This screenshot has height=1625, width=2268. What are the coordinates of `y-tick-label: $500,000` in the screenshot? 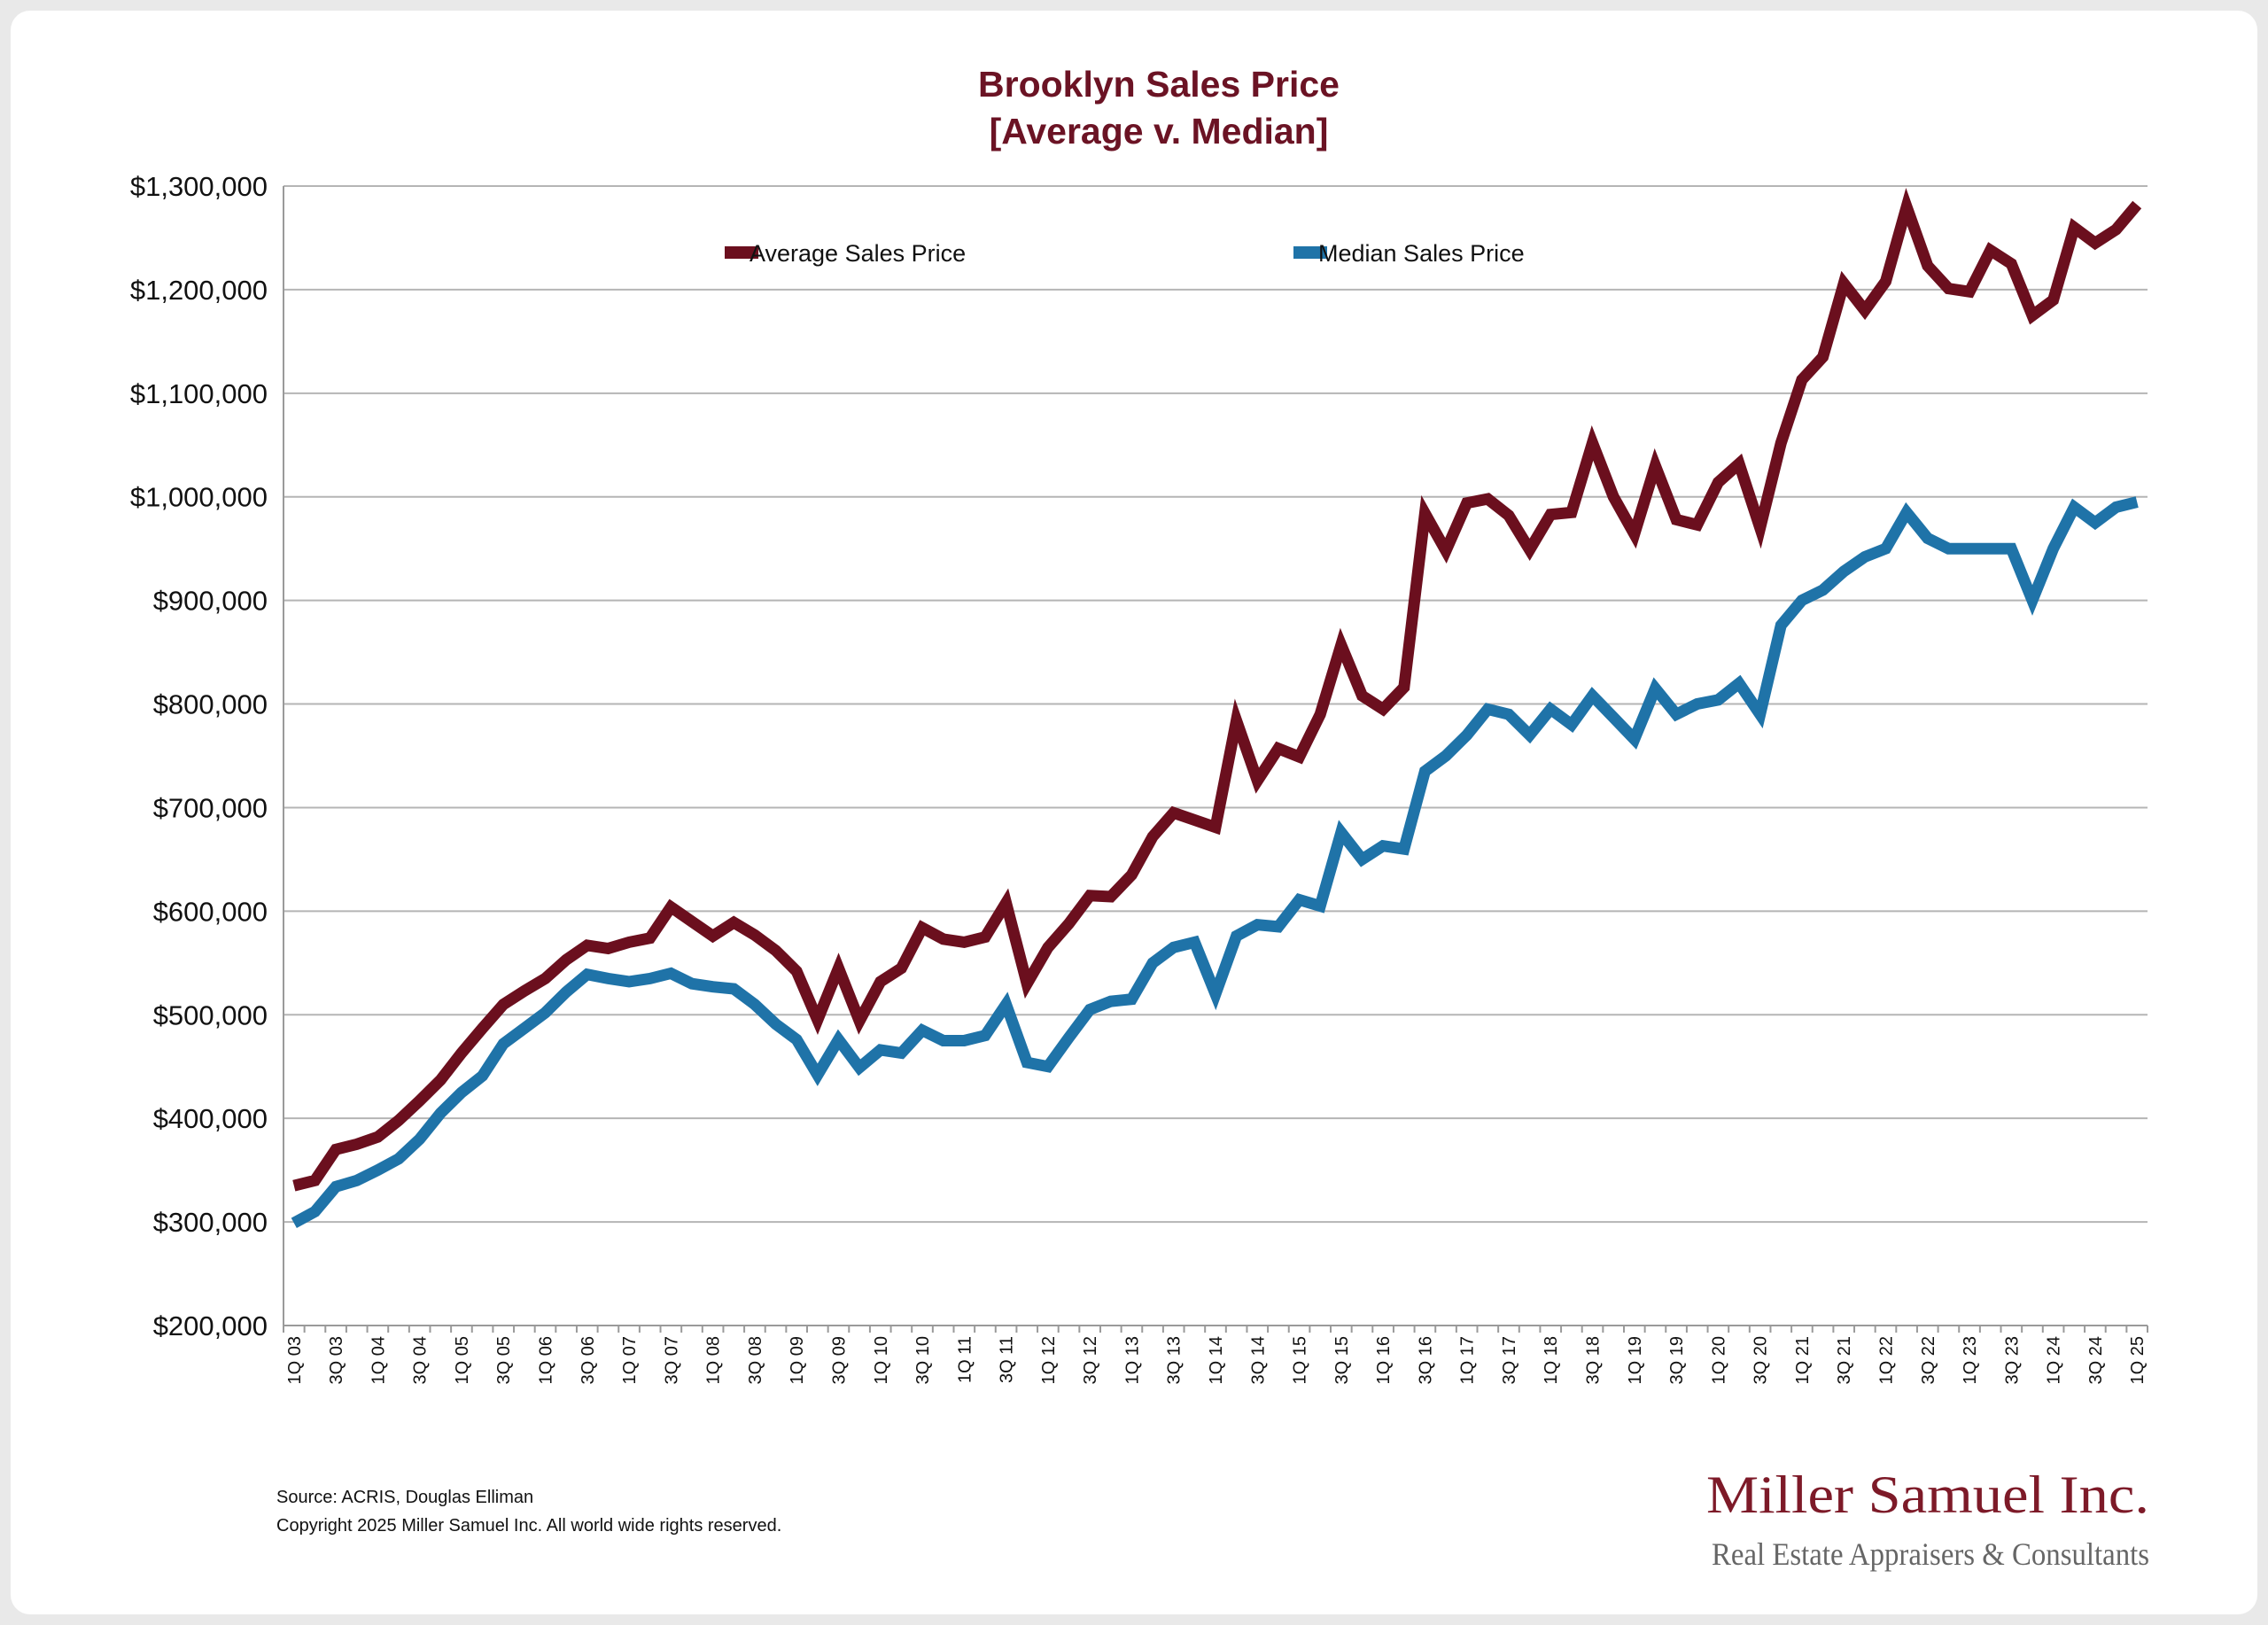 It's located at (210, 1014).